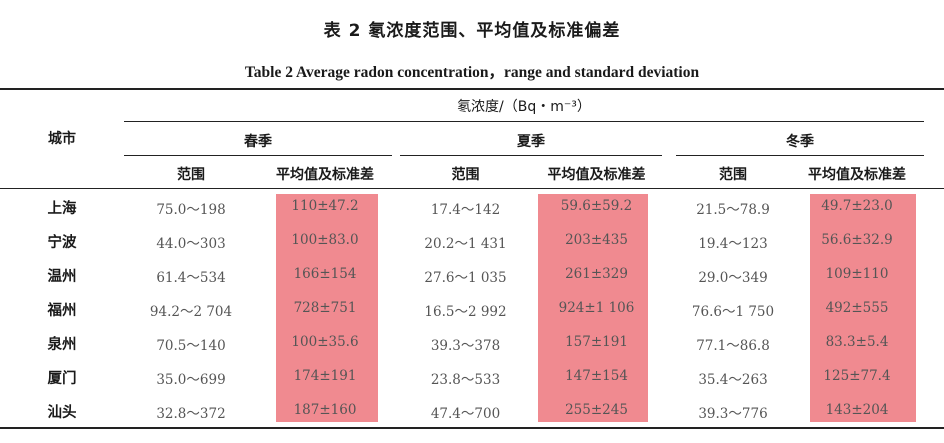 The image size is (944, 443). Describe the element at coordinates (857, 274) in the screenshot. I see `mean-std-cell: 109±110` at that location.